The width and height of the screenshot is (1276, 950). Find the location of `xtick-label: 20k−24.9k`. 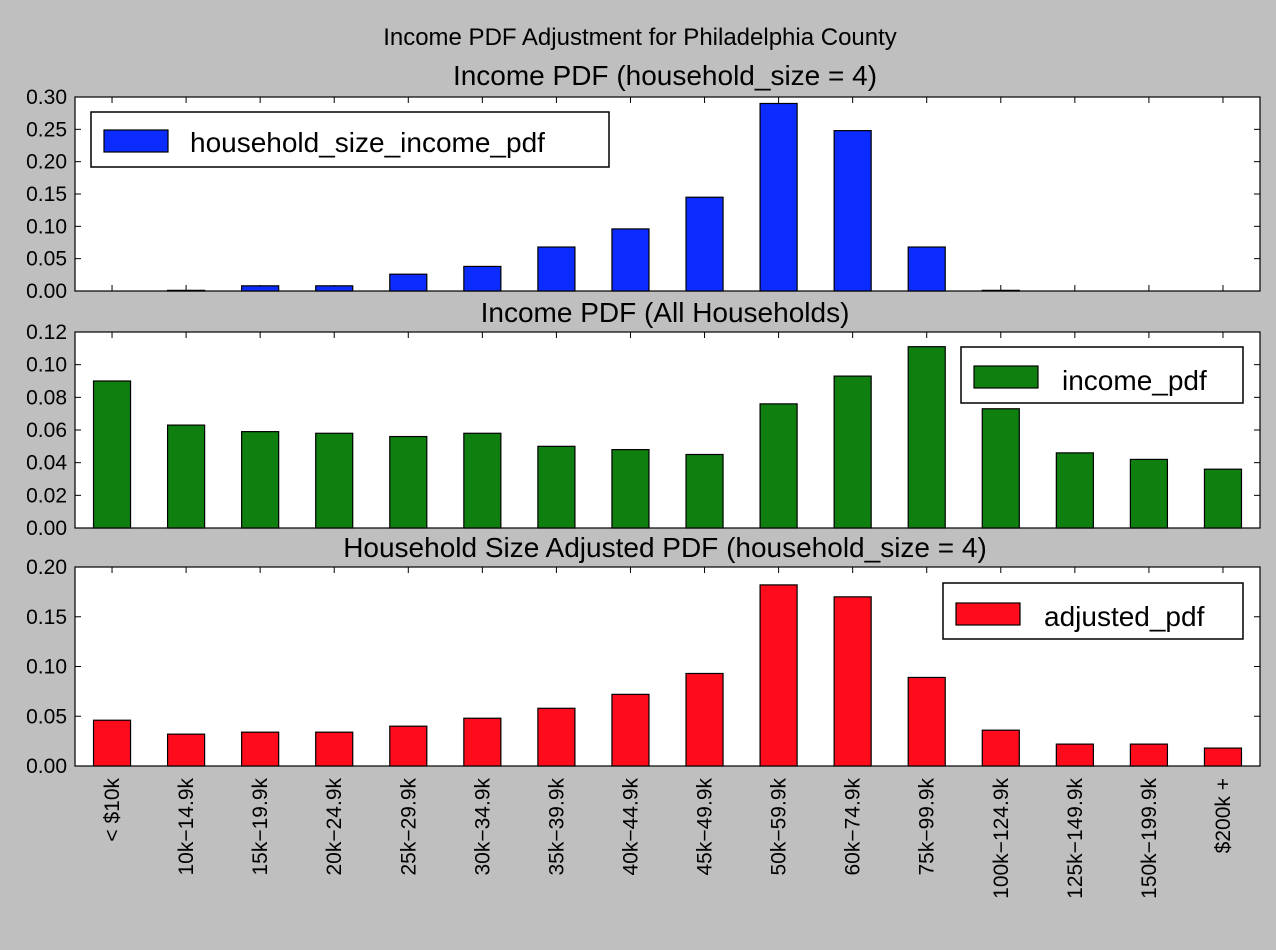

xtick-label: 20k−24.9k is located at coordinates (334, 827).